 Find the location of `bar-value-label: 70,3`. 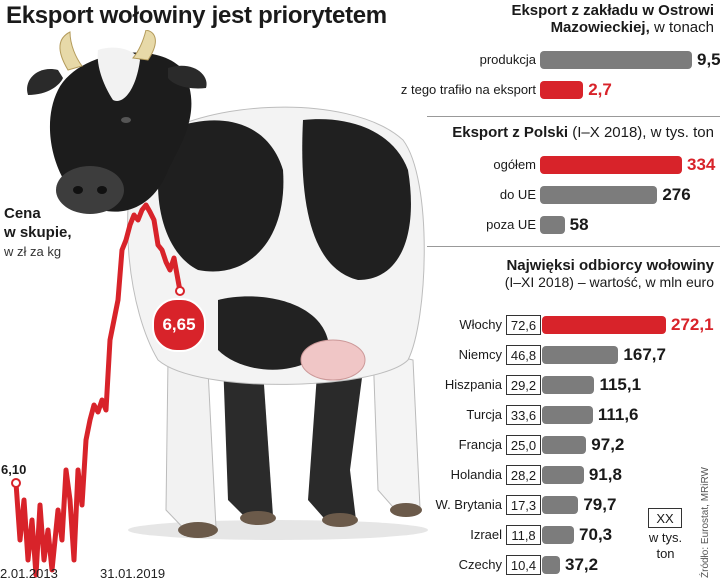

bar-value-label: 70,3 is located at coordinates (596, 534).